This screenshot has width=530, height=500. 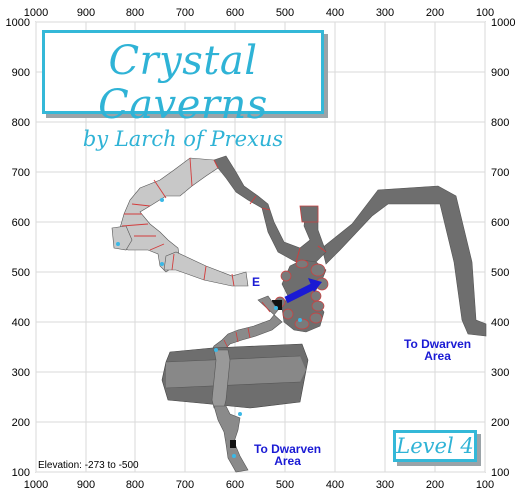 What do you see at coordinates (36, 485) in the screenshot?
I see `tick-bottom-1000: 1000` at bounding box center [36, 485].